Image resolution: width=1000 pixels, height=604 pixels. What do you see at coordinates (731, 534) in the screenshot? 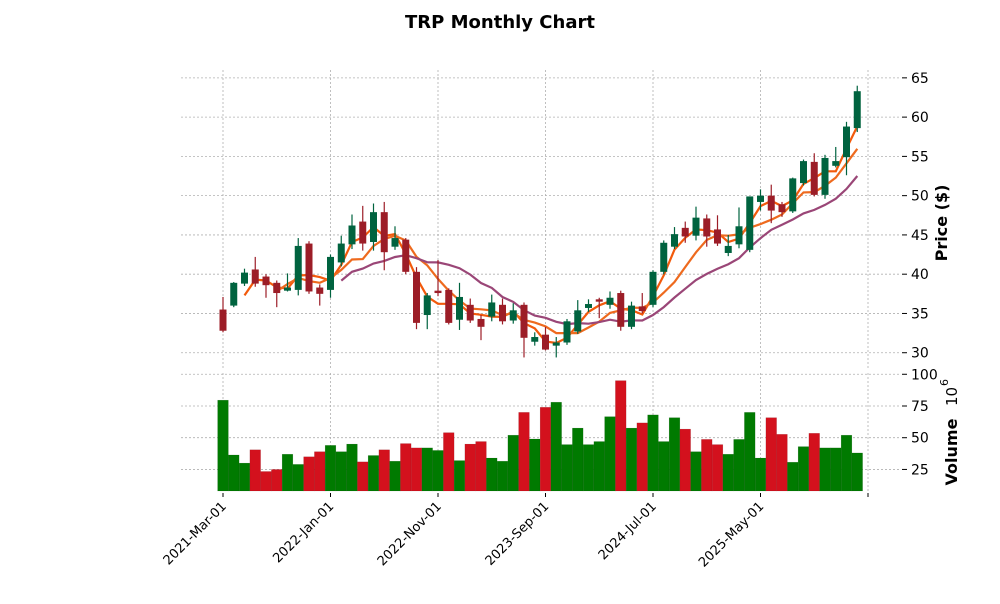
I see `x-tick-label: 2025-May-01` at bounding box center [731, 534].